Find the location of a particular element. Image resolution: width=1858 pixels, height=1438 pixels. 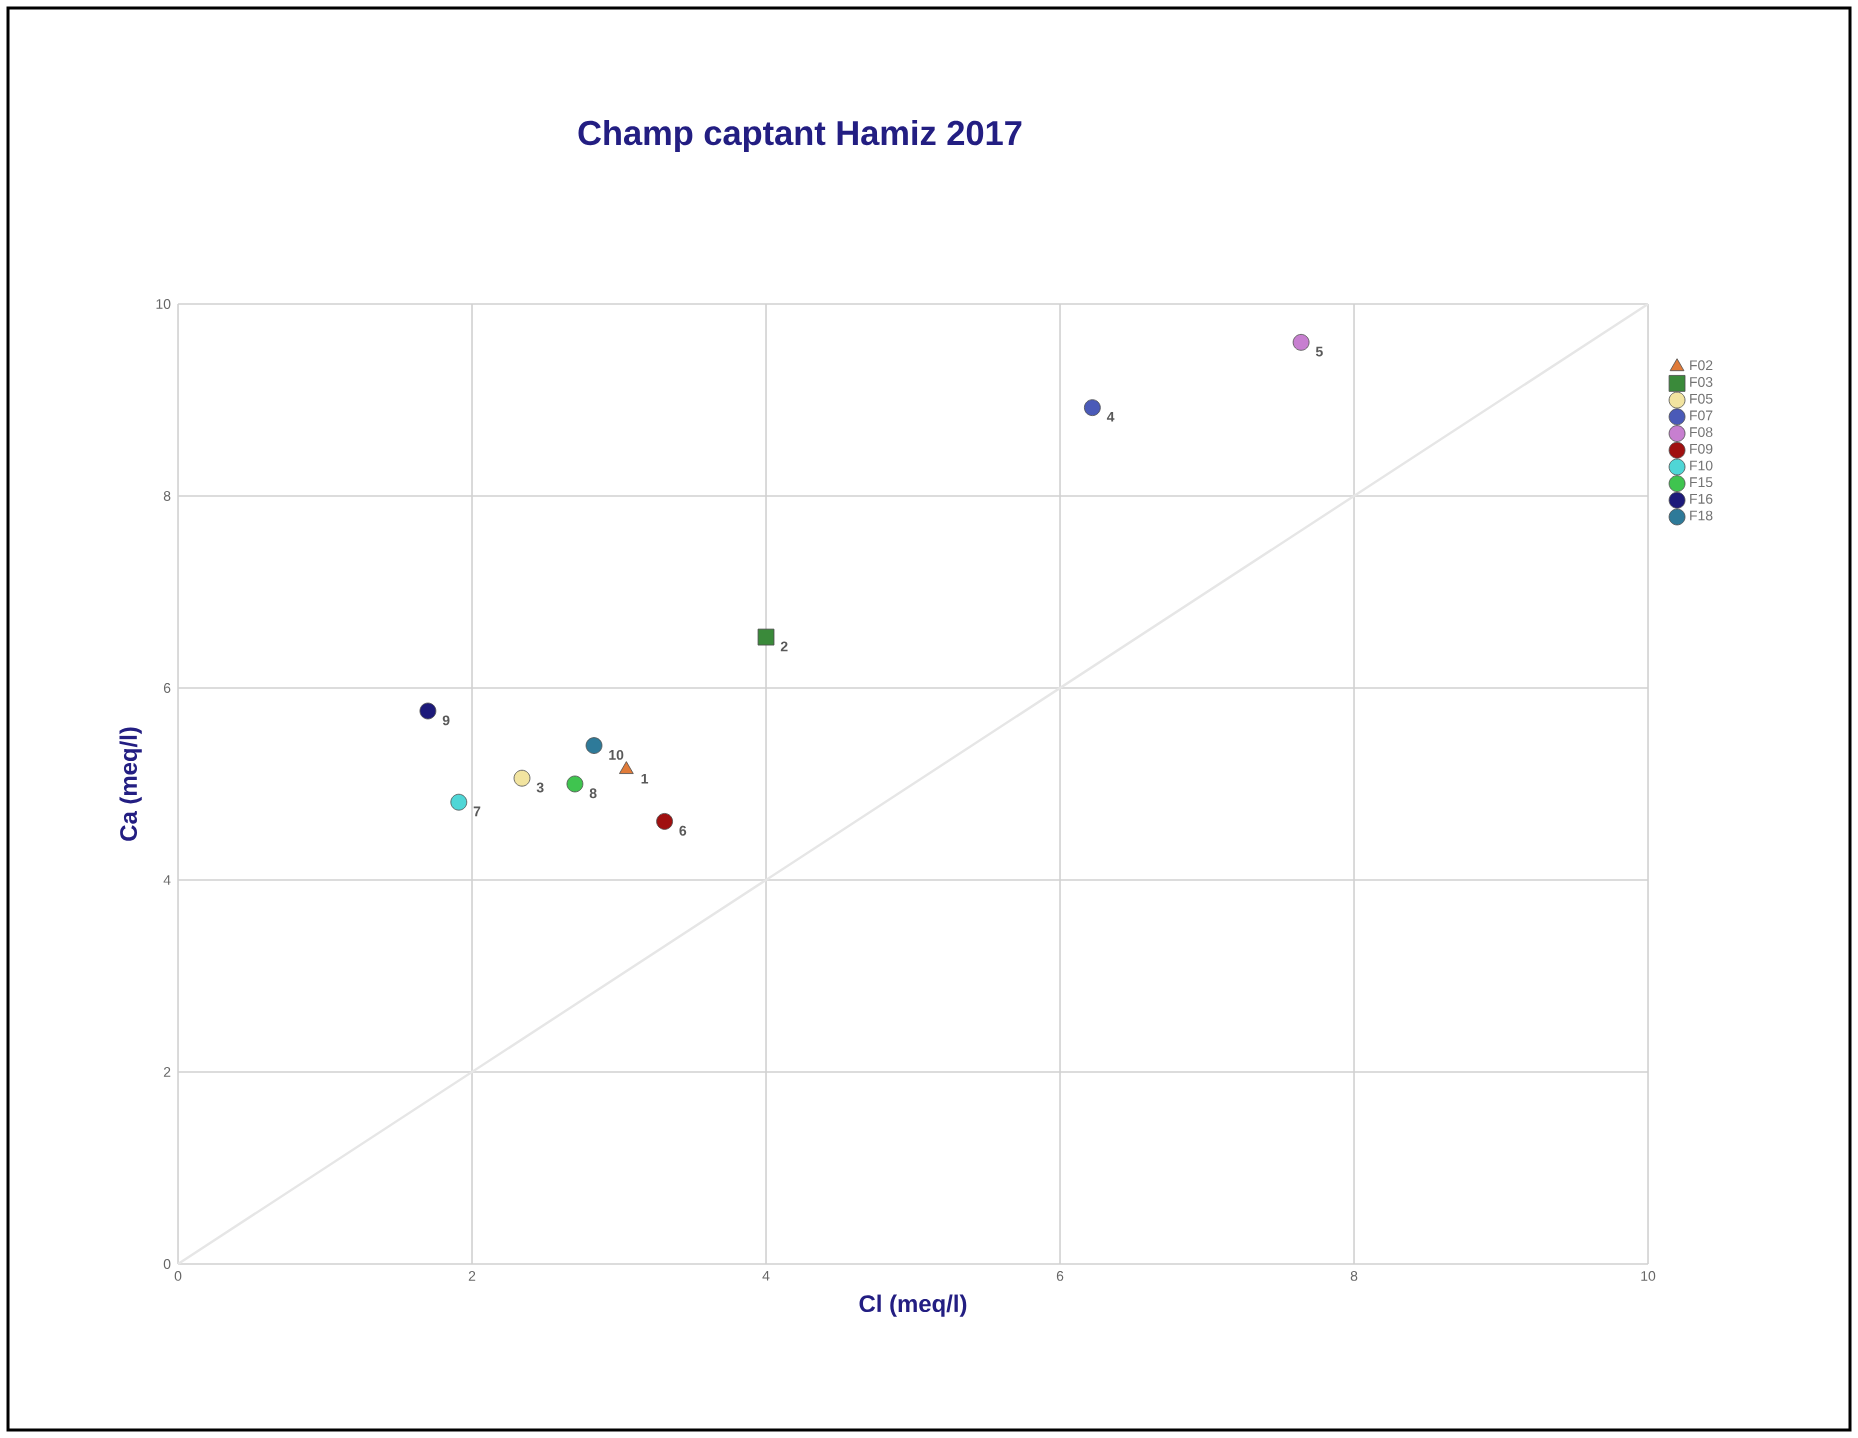

x-axis-title: Cl (meq/l) is located at coordinates (913, 1305).